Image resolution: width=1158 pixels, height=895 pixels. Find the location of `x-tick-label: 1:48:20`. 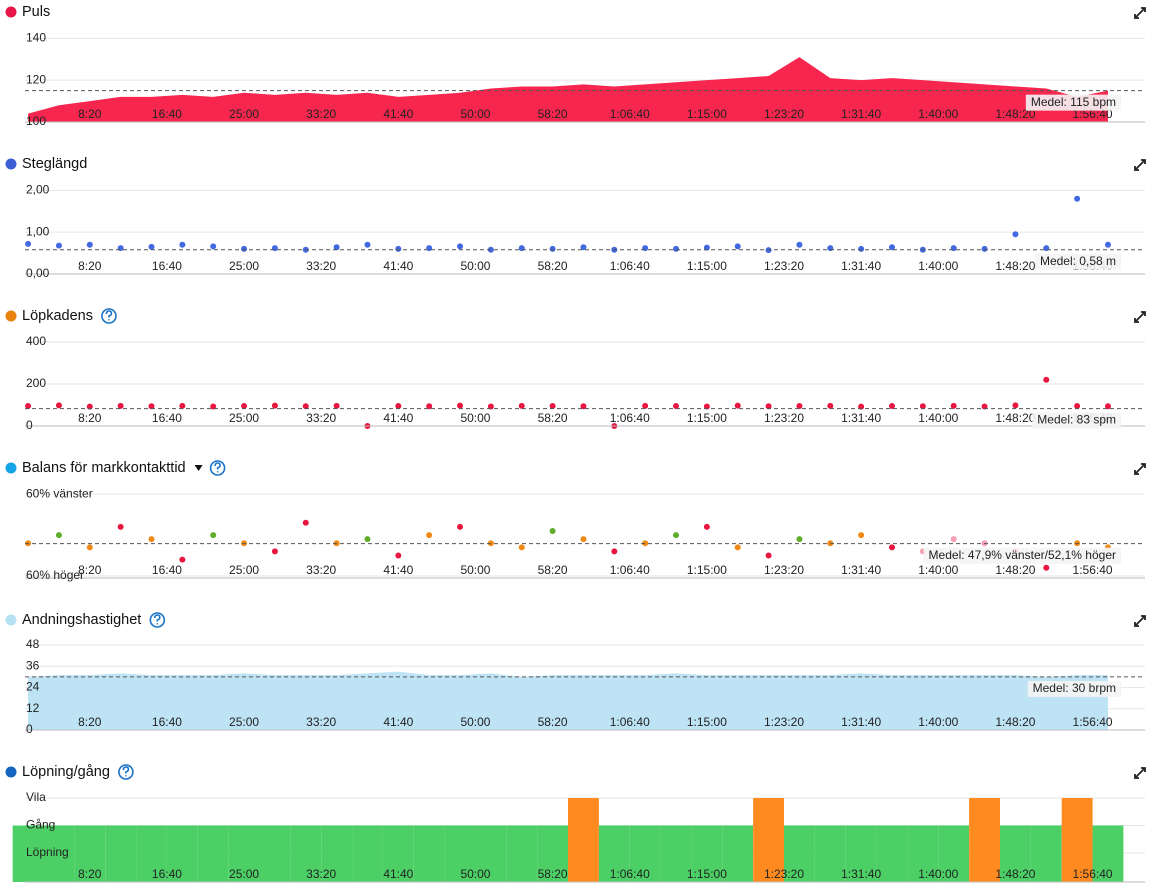

x-tick-label: 1:48:20 is located at coordinates (1015, 114).